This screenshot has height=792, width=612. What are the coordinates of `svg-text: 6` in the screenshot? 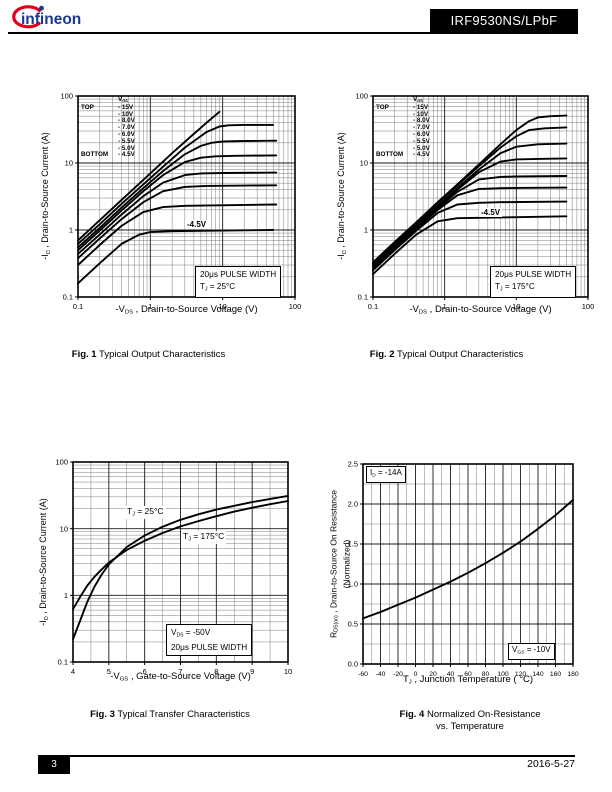 It's located at (145, 671).